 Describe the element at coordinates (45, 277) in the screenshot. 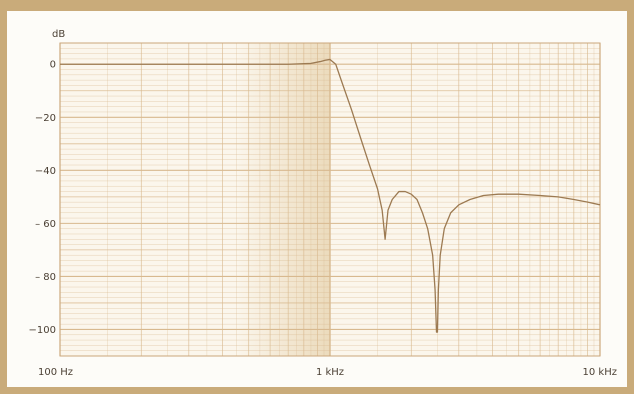

I see `y-tick-label: – 80` at that location.